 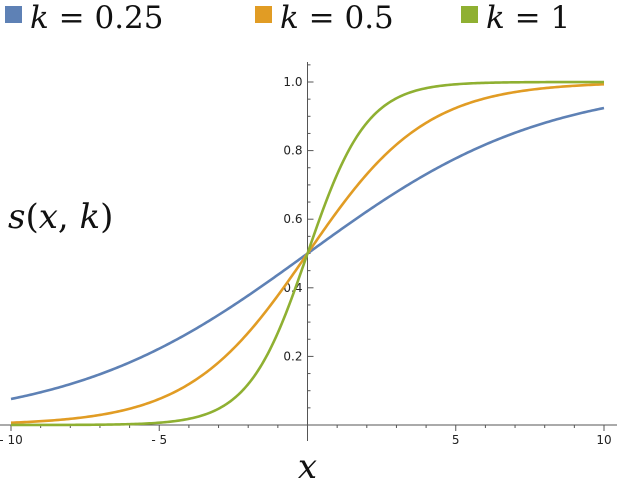 What do you see at coordinates (60, 217) in the screenshot?
I see `y-axis-title: s(x, k)` at bounding box center [60, 217].